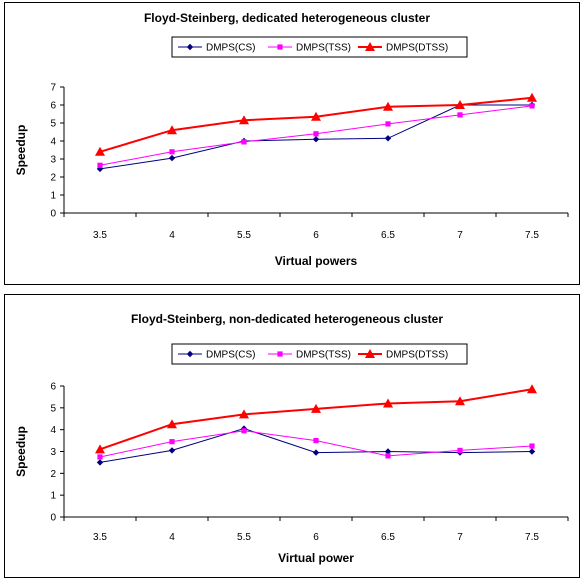 The image size is (587, 585). What do you see at coordinates (53, 88) in the screenshot?
I see `y-tick-label: 7` at bounding box center [53, 88].